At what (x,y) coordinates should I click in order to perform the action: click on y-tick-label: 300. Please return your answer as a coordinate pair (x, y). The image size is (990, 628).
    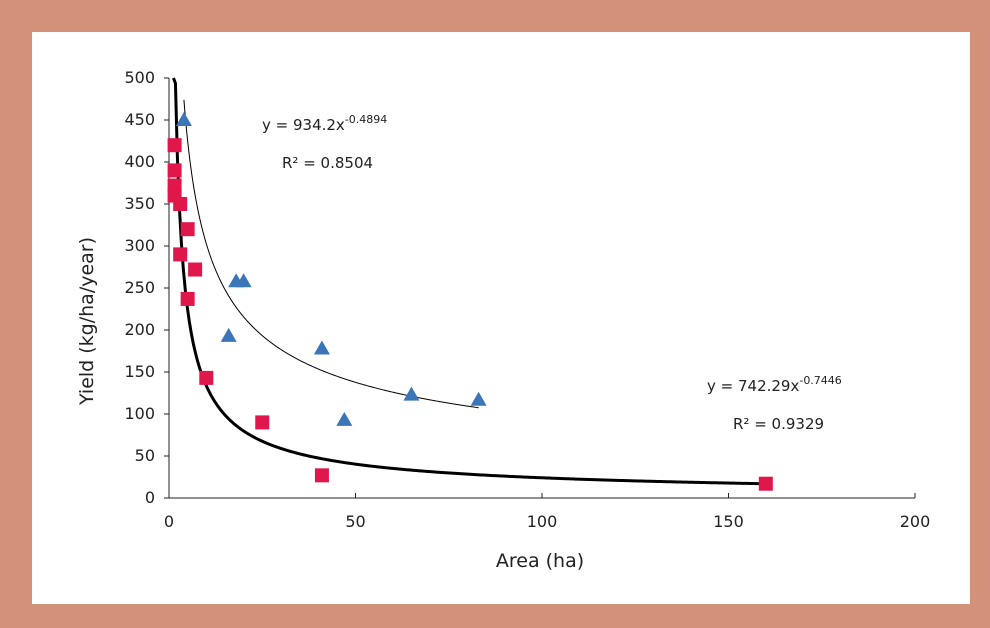
    Looking at the image, I should click on (139, 245).